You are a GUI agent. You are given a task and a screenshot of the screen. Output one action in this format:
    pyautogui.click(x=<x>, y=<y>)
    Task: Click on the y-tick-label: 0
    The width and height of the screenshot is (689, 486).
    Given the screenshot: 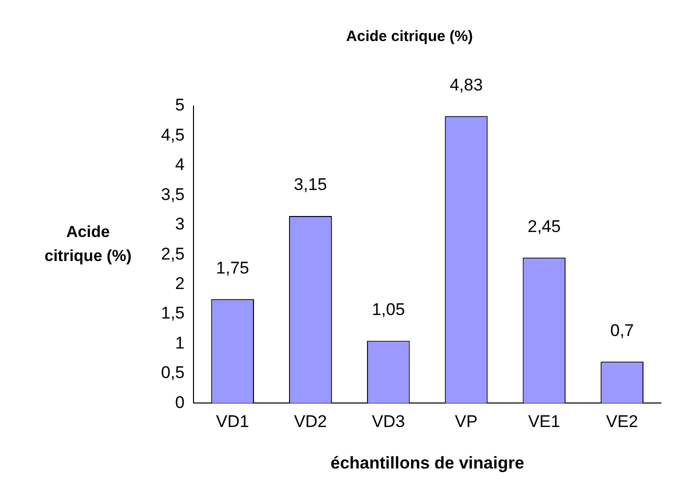 What is the action you would take?
    pyautogui.click(x=180, y=402)
    